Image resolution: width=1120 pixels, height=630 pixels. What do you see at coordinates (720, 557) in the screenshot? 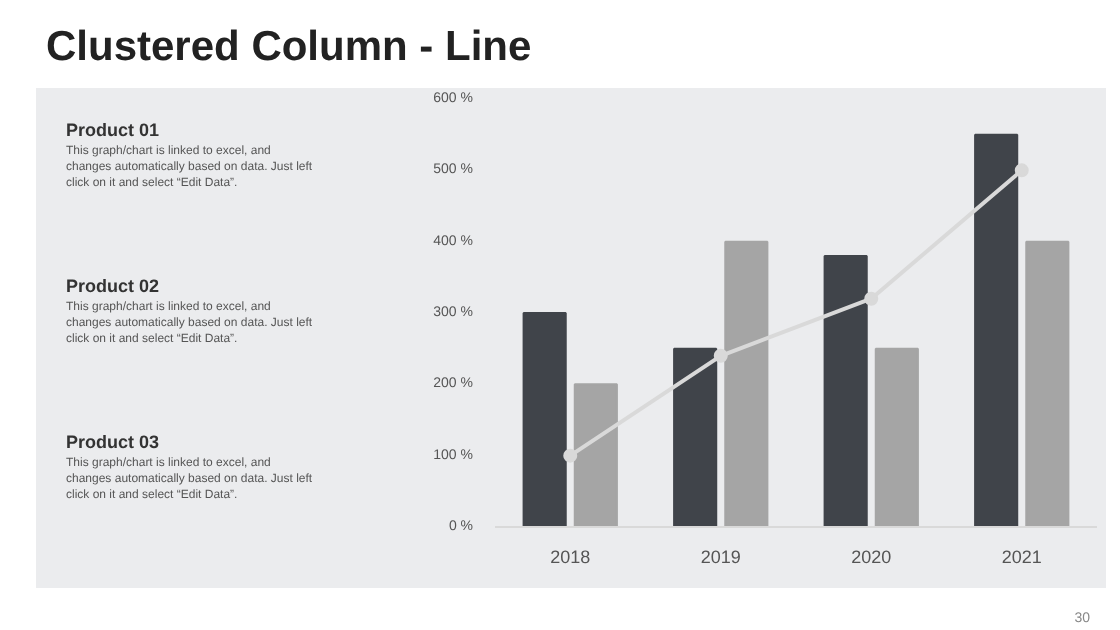
I see `x-tick-label: 2019` at bounding box center [720, 557].